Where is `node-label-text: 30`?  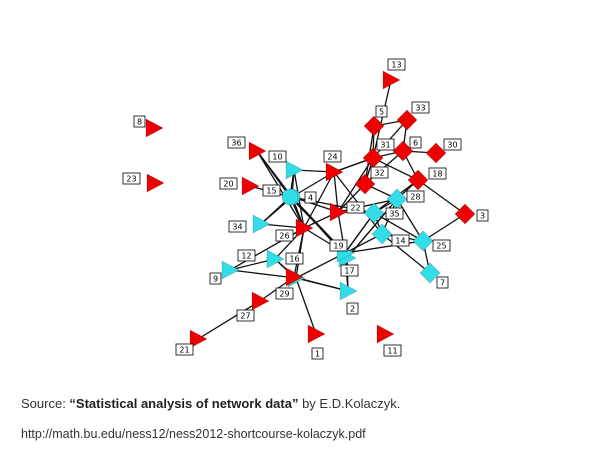 node-label-text: 30 is located at coordinates (452, 145).